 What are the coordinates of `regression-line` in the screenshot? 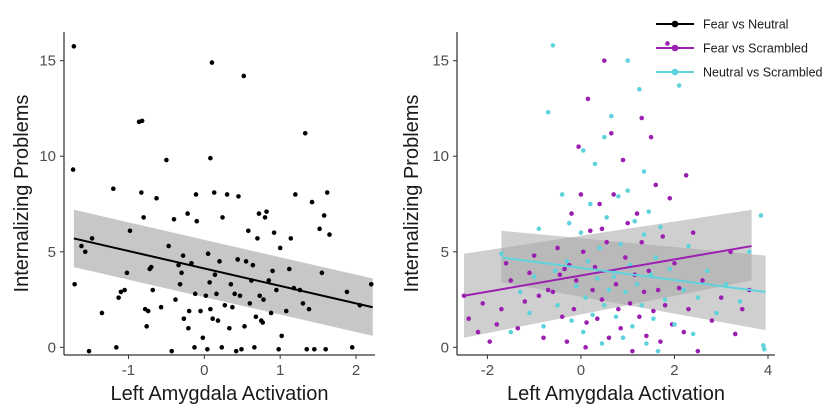 It's located at (633, 274).